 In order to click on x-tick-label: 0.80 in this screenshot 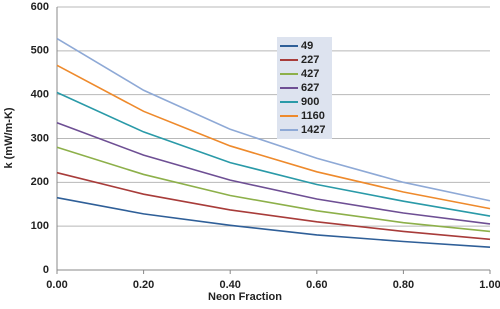, I will do `click(403, 285)`.